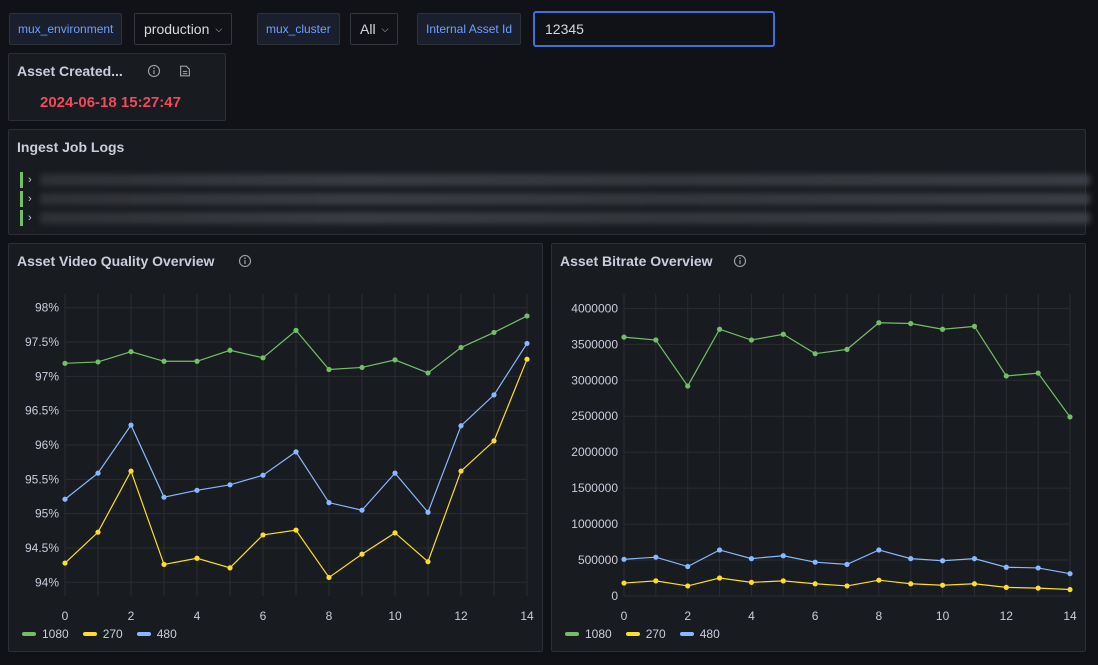  What do you see at coordinates (65, 616) in the screenshot?
I see `x-tick-label: 0` at bounding box center [65, 616].